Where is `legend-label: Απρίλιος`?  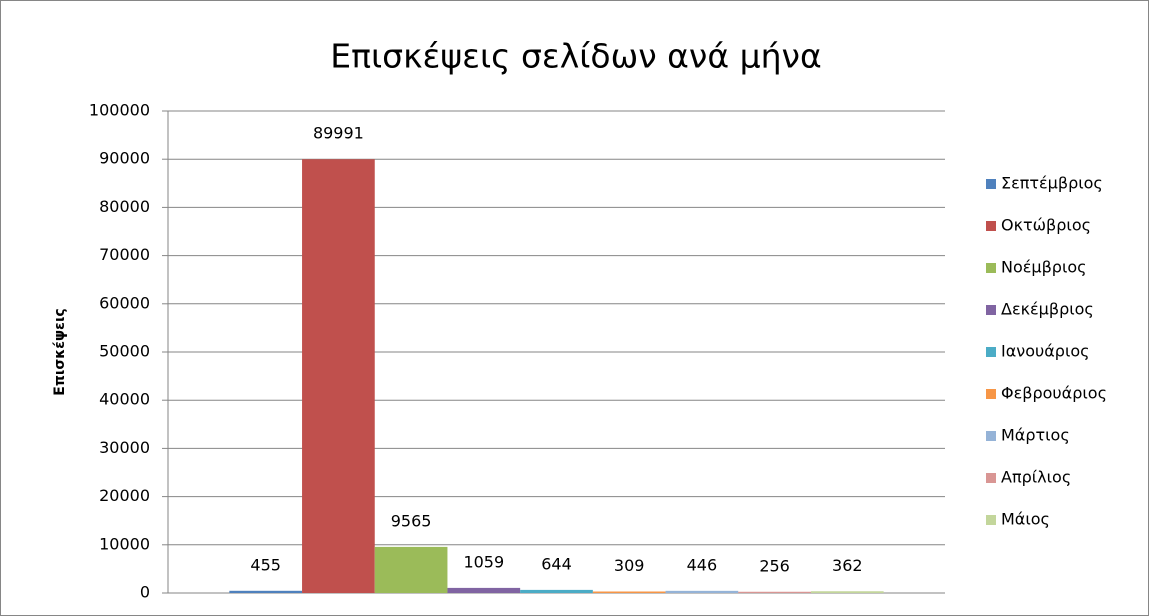 legend-label: Απρίλιος is located at coordinates (1036, 477).